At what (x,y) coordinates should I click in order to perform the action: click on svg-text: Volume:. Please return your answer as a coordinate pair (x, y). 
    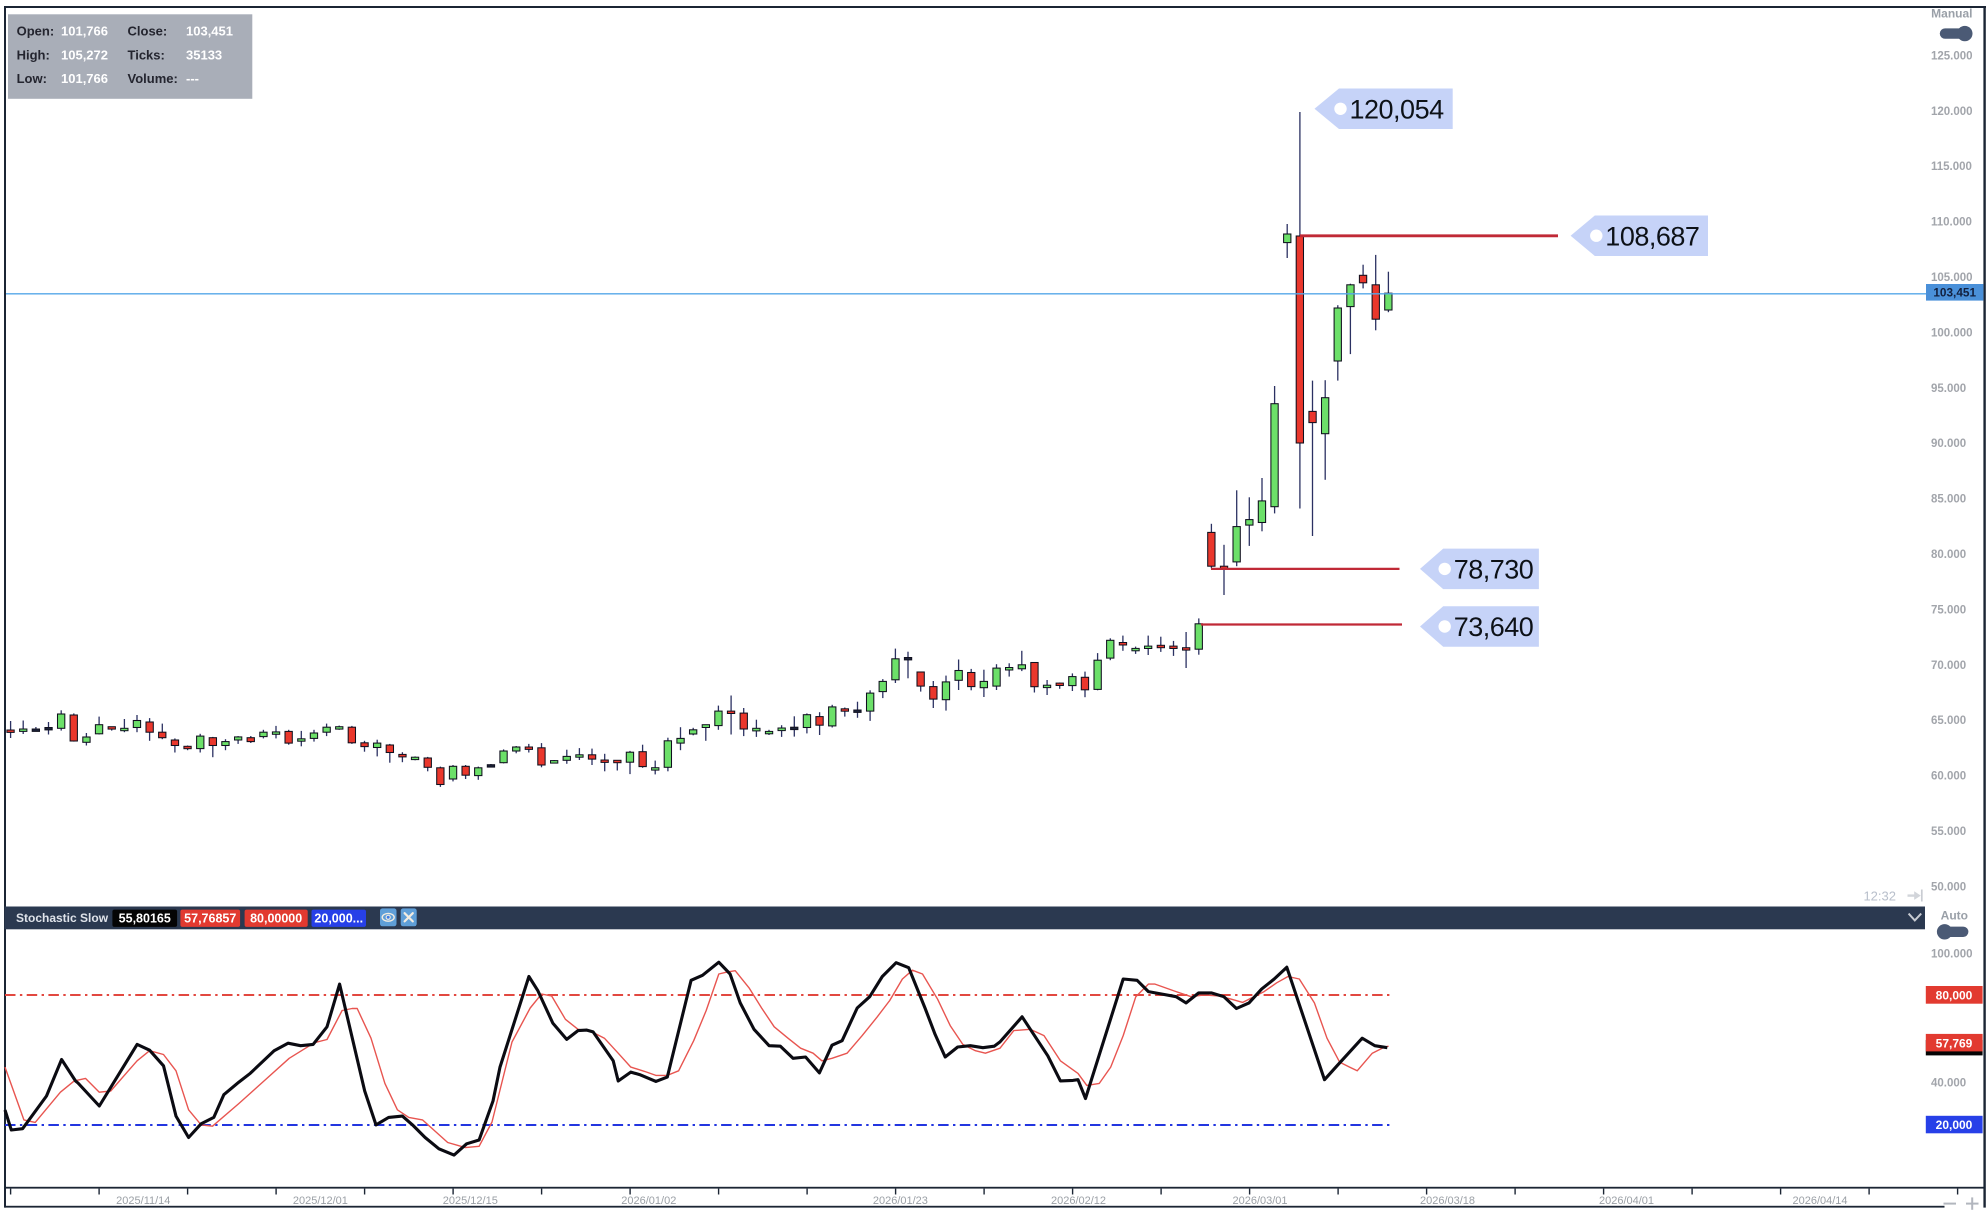
    Looking at the image, I should click on (153, 78).